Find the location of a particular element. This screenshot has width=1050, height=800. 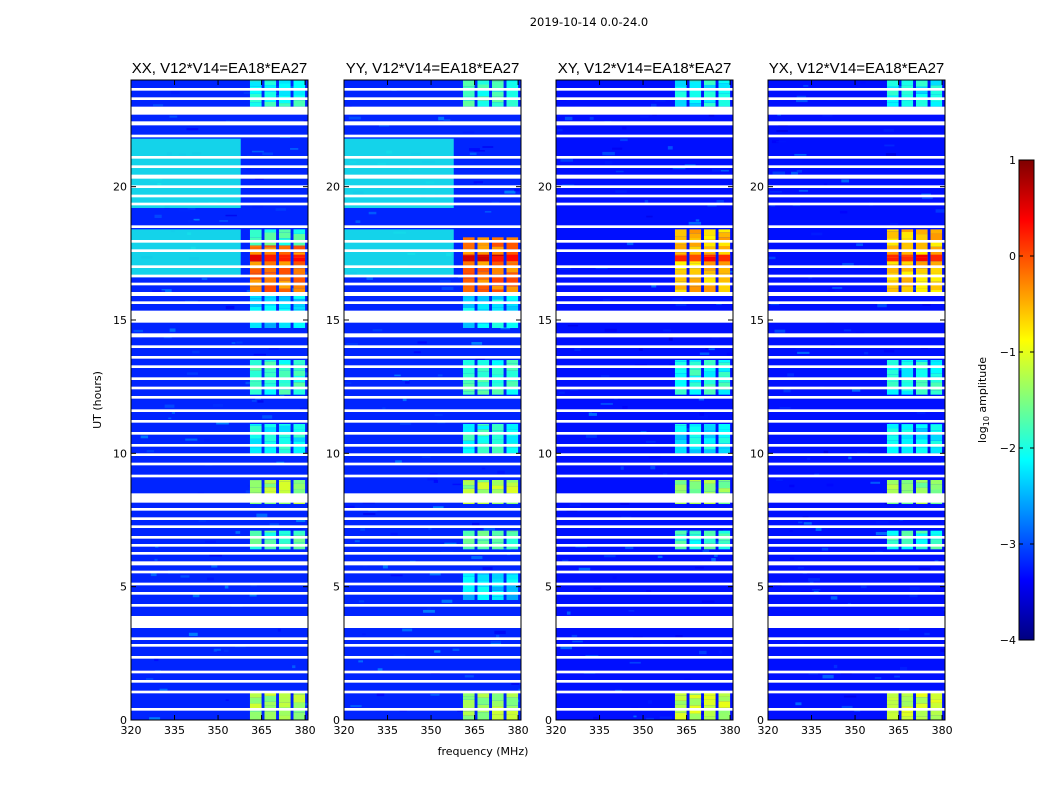

x-tick-label: 335 is located at coordinates (387, 730).